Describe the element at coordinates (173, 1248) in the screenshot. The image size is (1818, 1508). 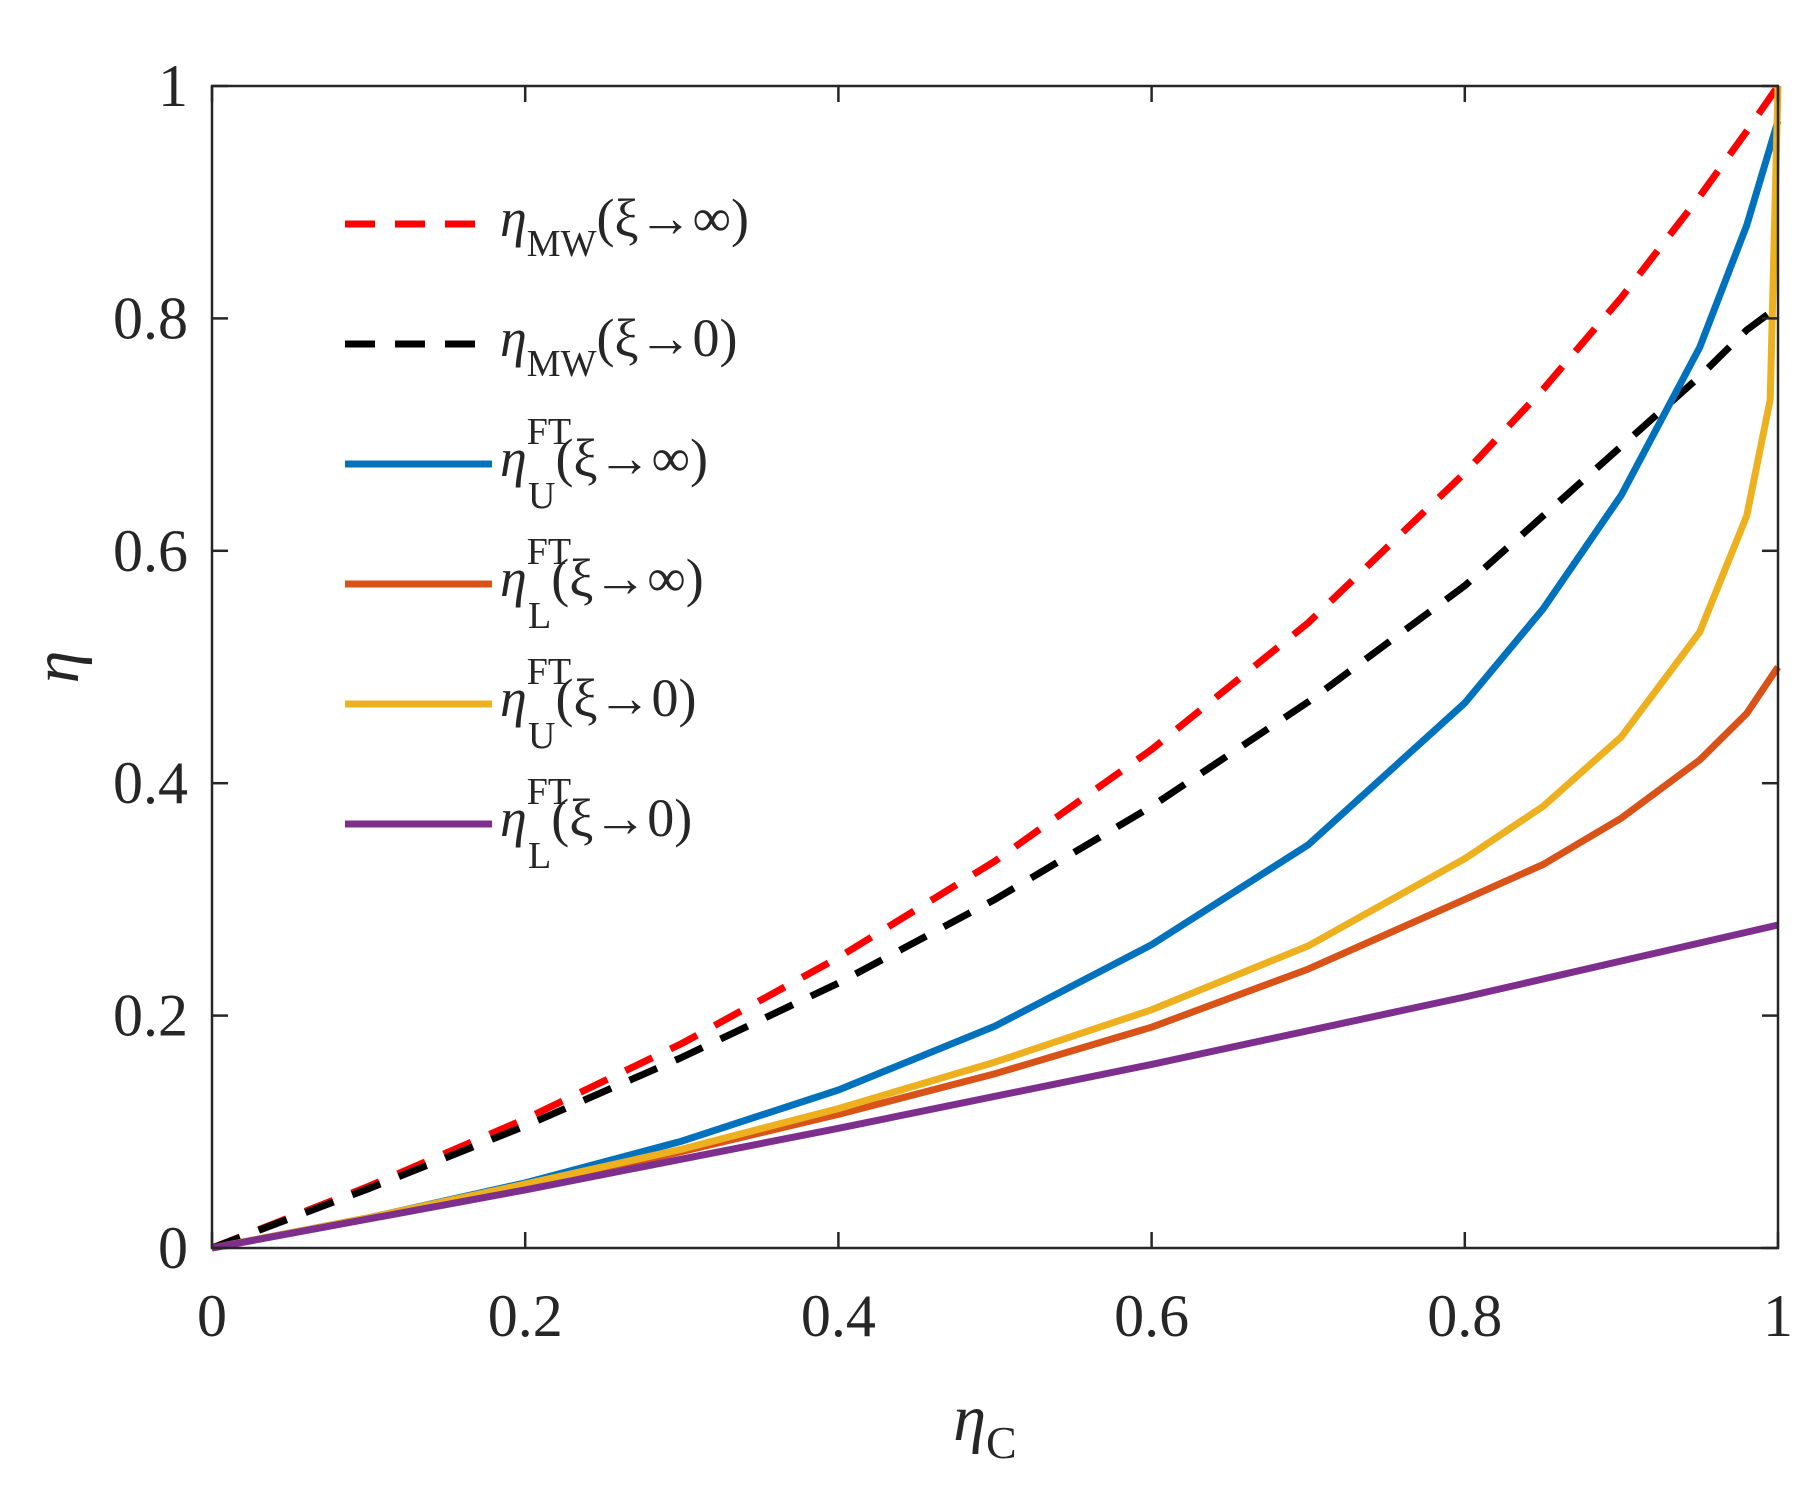
I see `y-tick-label: 0` at that location.